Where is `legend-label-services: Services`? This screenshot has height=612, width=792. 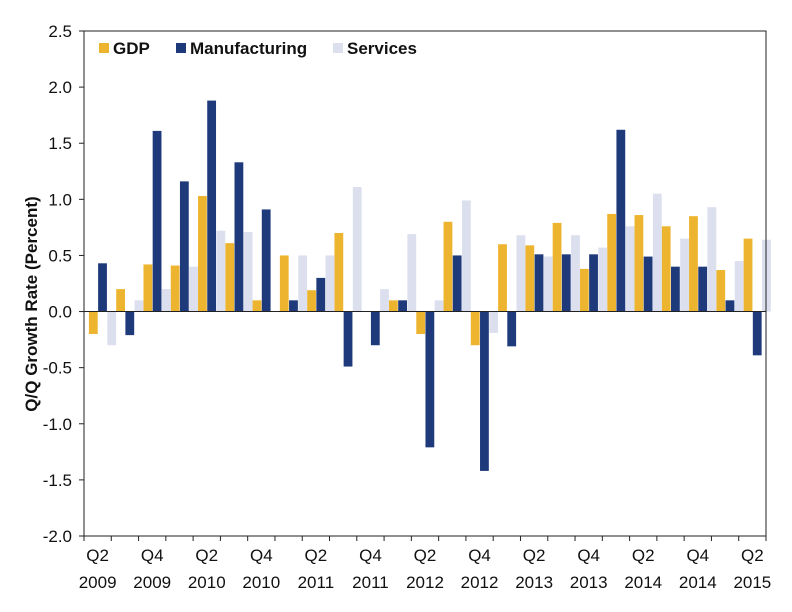 legend-label-services: Services is located at coordinates (382, 48).